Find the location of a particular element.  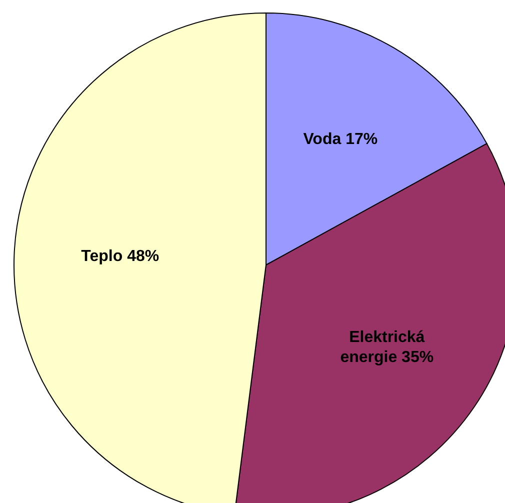

slice-label: Teplo 48% is located at coordinates (120, 255).